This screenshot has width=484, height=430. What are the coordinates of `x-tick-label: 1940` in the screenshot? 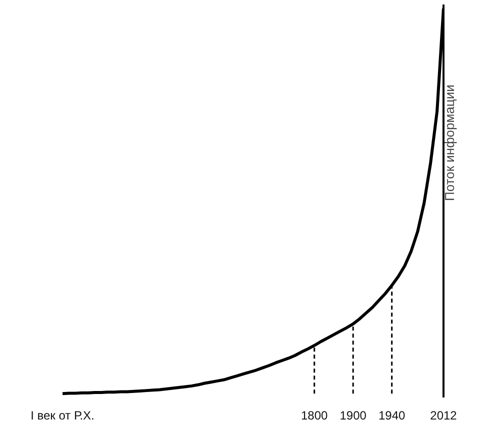 It's located at (392, 415).